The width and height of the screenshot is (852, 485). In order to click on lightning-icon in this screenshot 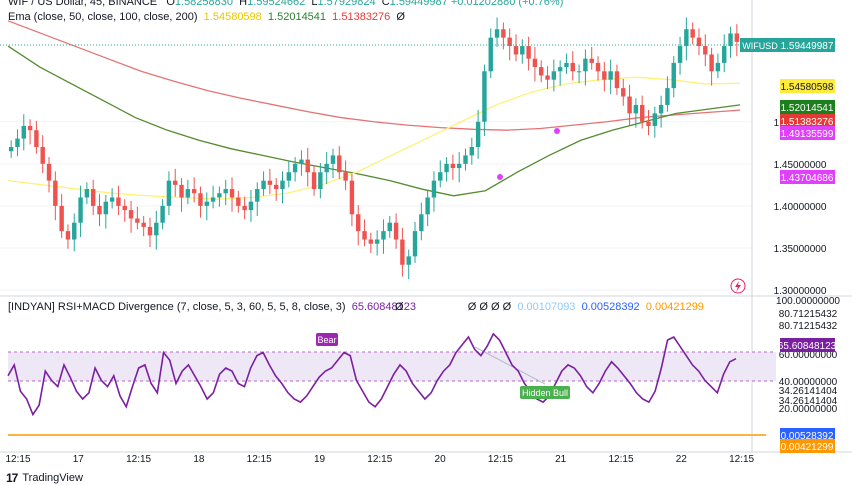, I will do `click(738, 286)`.